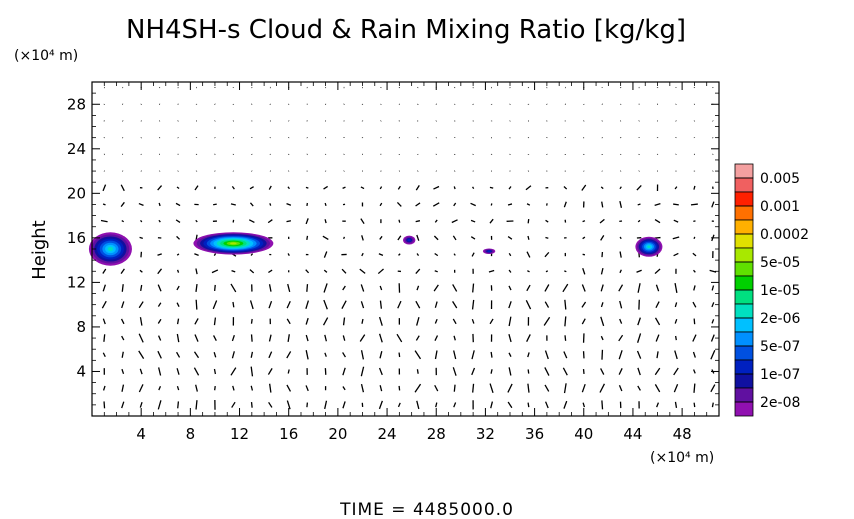 This screenshot has height=519, width=854. I want to click on colorbar-label: 5e-05, so click(780, 263).